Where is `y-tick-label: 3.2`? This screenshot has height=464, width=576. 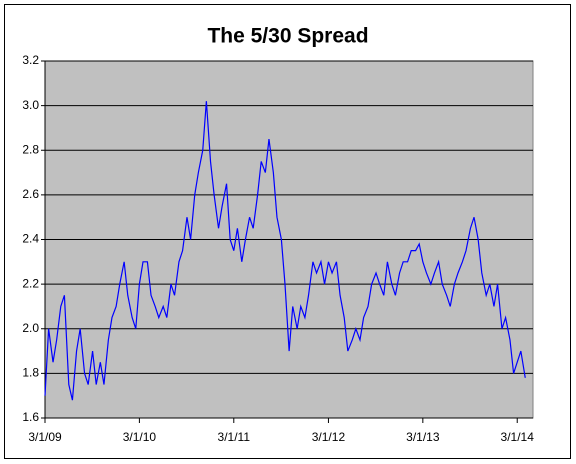
y-tick-label: 3.2 is located at coordinates (30, 60).